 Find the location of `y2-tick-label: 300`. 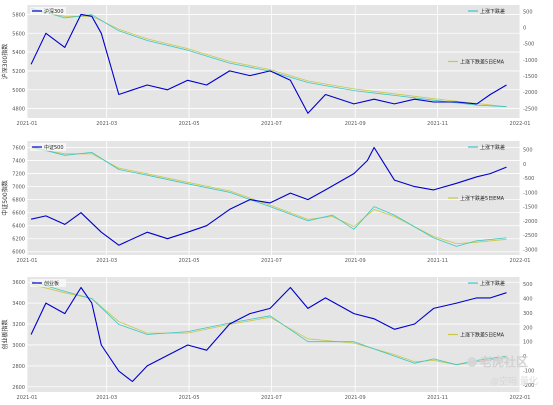

y2-tick-label: 300 is located at coordinates (528, 314).